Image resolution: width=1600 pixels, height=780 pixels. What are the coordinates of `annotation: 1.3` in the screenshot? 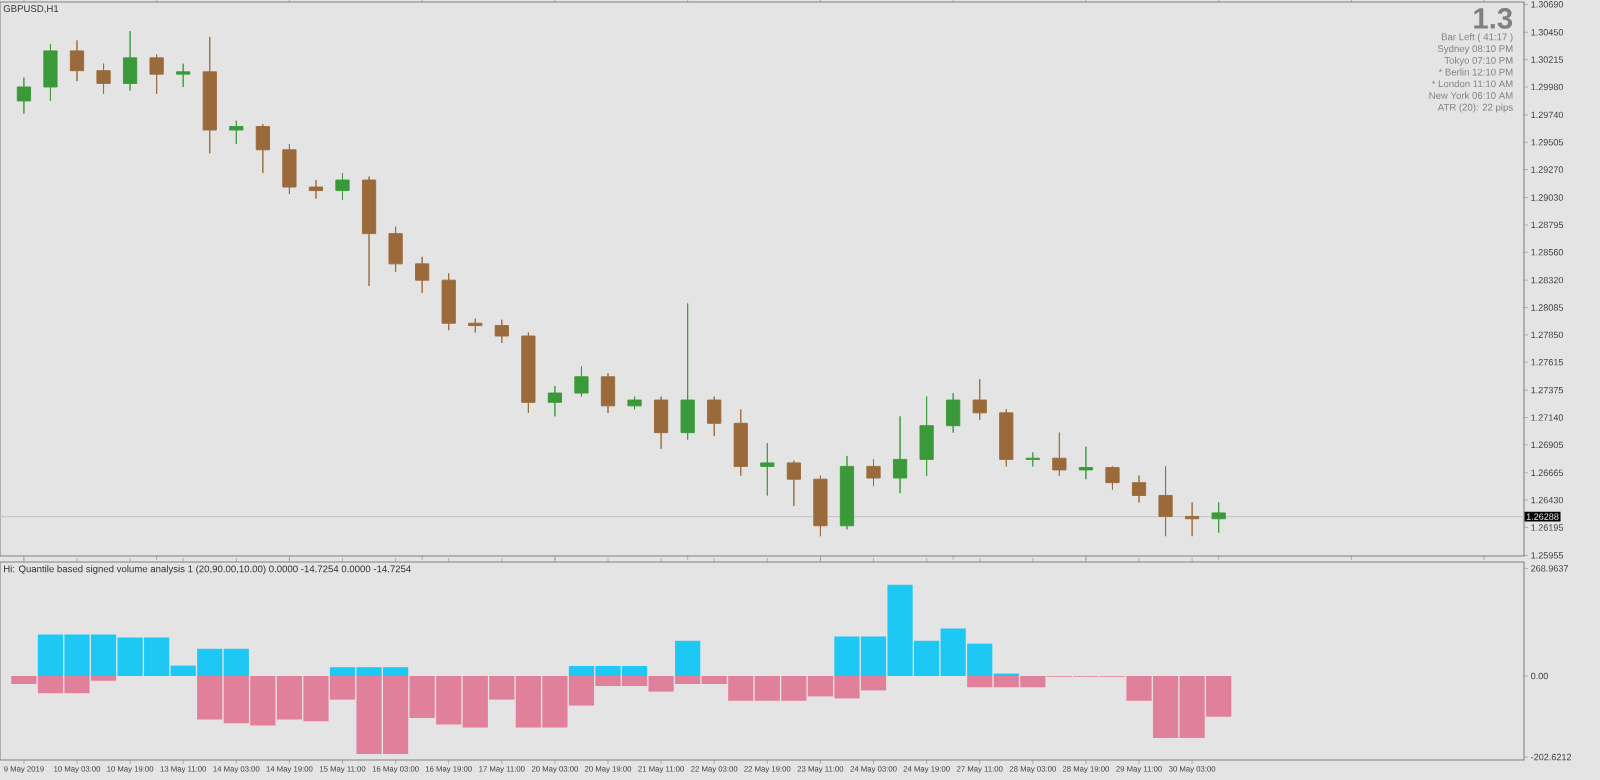 It's located at (1493, 18).